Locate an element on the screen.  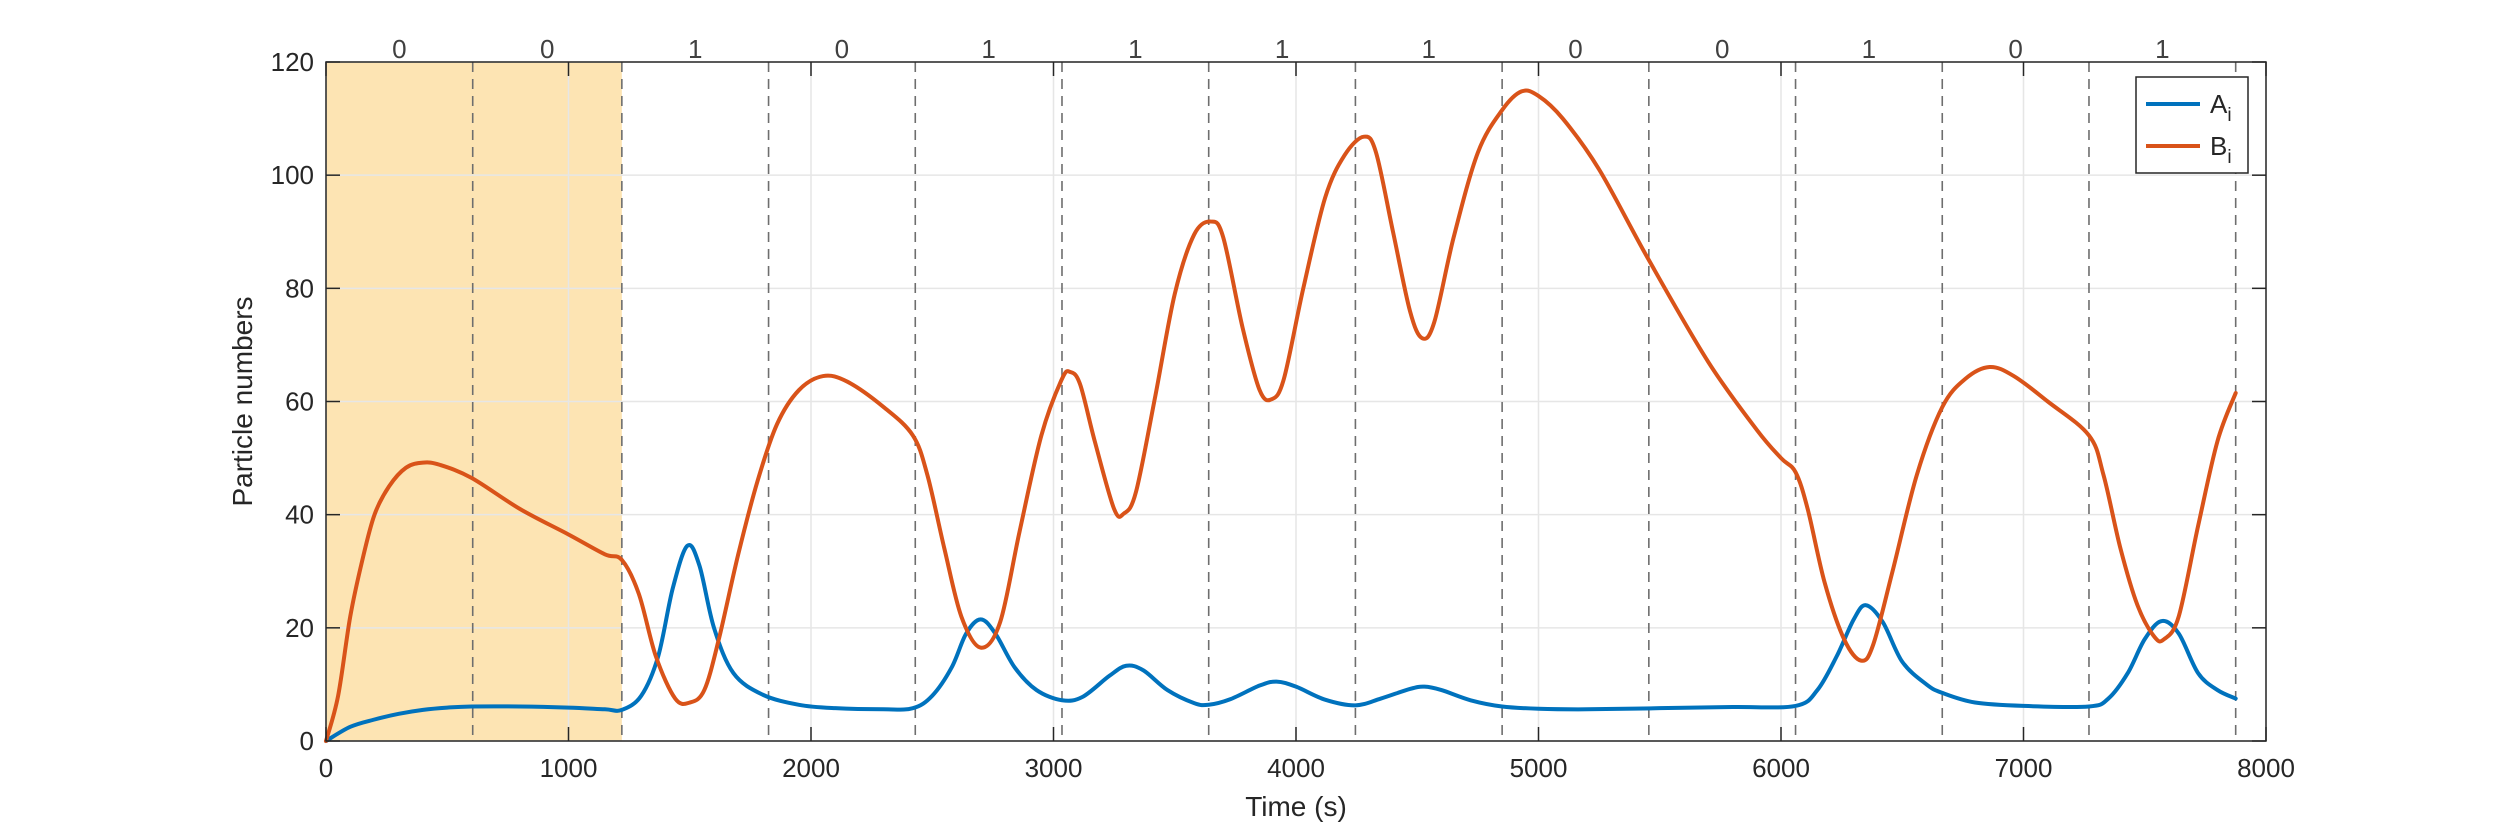
y-tick-label: 120 is located at coordinates (292, 62).